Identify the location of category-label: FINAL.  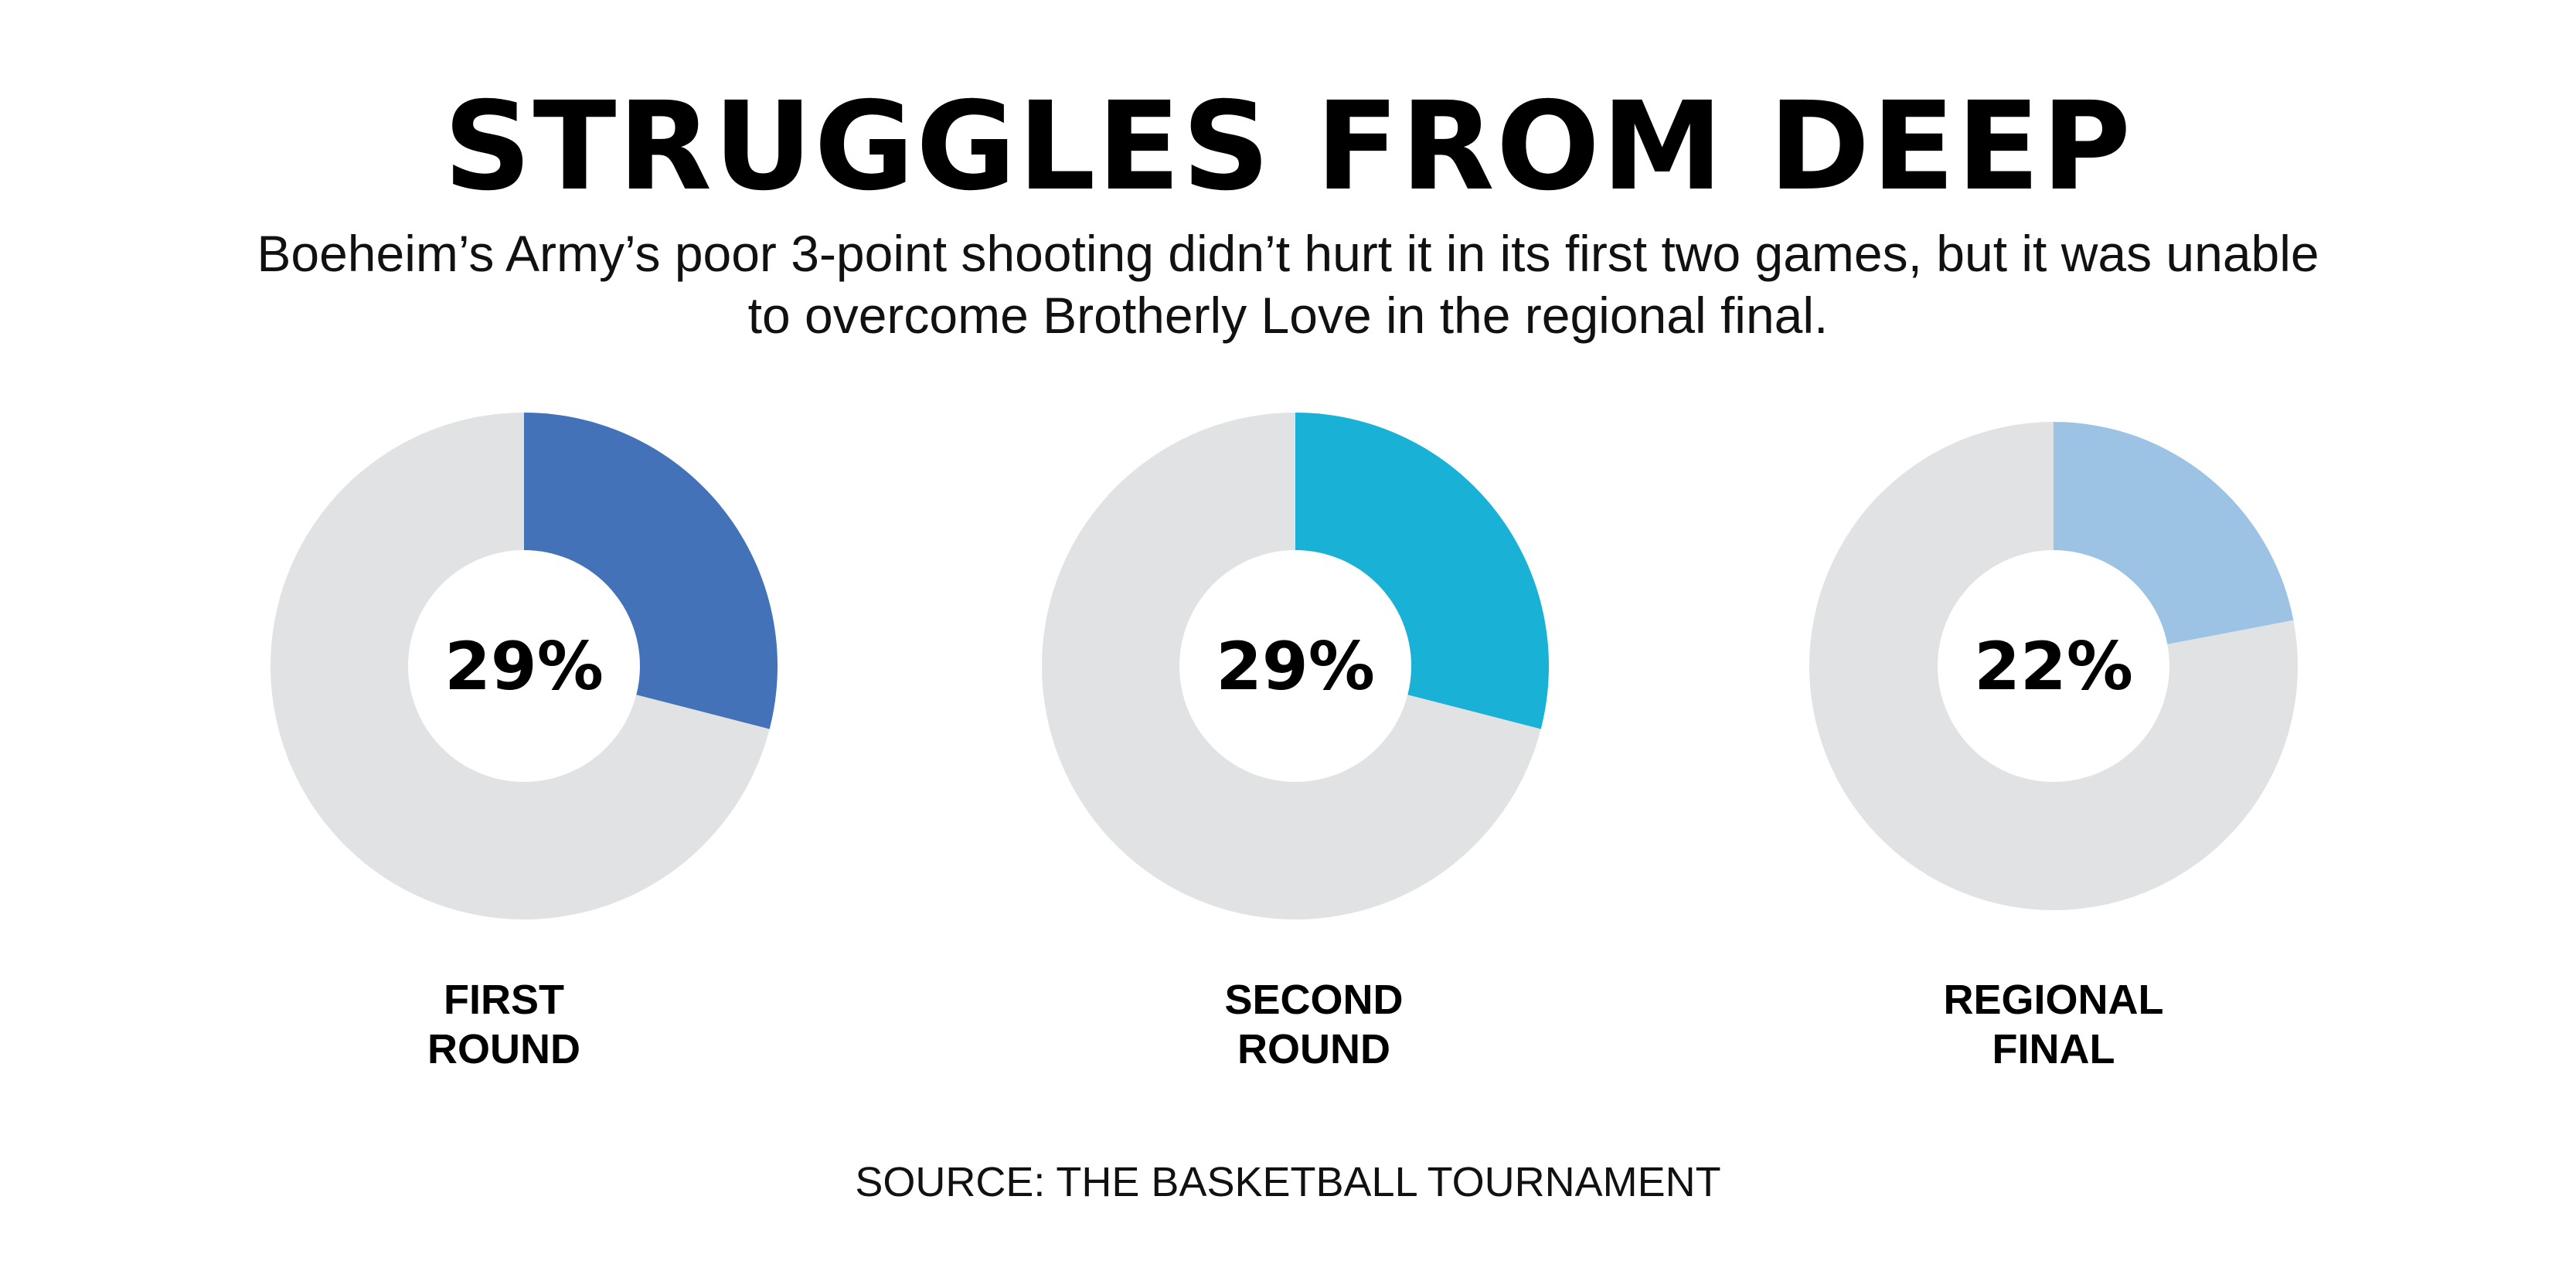
(2053, 1049).